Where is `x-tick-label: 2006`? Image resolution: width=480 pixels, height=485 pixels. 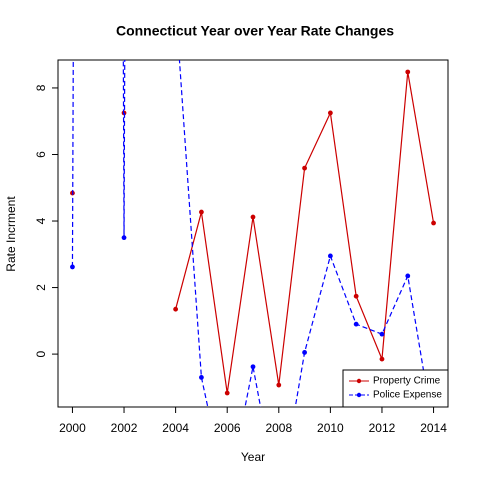
x-tick-label: 2006 is located at coordinates (227, 428).